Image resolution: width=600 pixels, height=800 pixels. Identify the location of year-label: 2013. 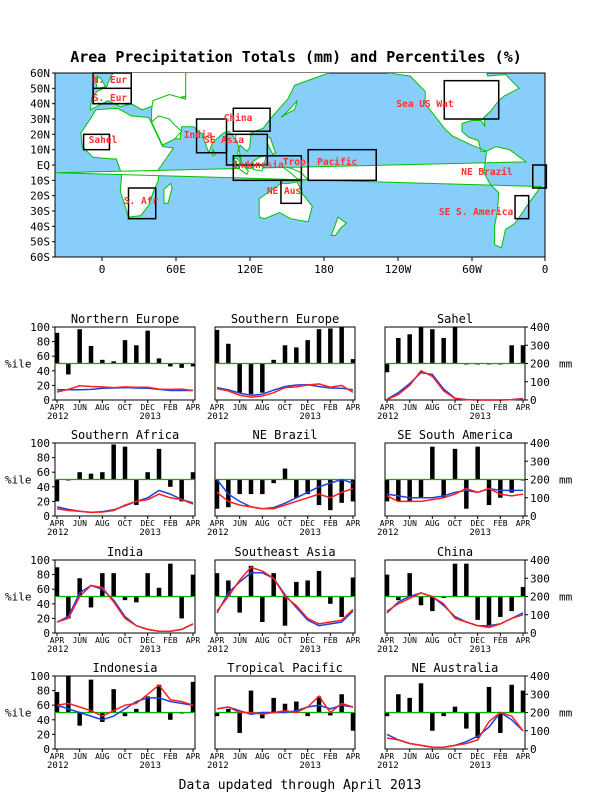
(150, 533).